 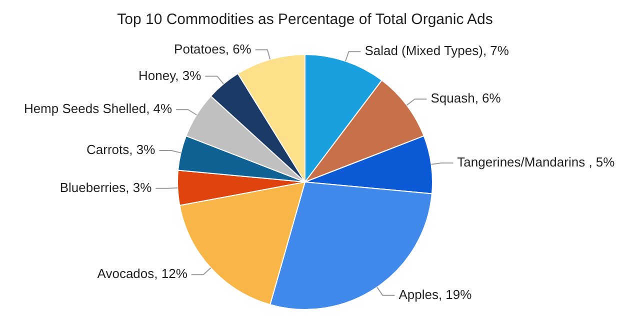 What do you see at coordinates (305, 19) in the screenshot?
I see `chart-title: Top 10 Commodities as Percentage of Total Organic Ads` at bounding box center [305, 19].